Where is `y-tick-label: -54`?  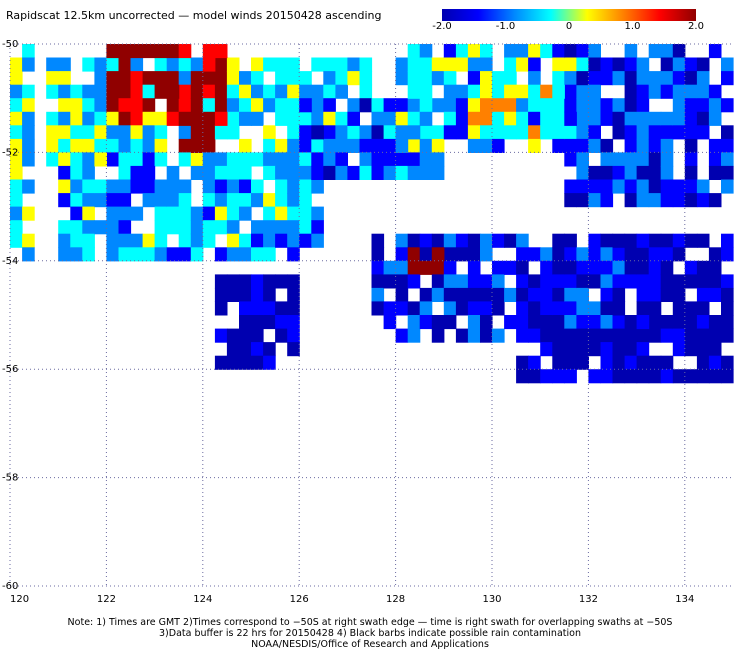 y-tick-label: -54 is located at coordinates (10, 261).